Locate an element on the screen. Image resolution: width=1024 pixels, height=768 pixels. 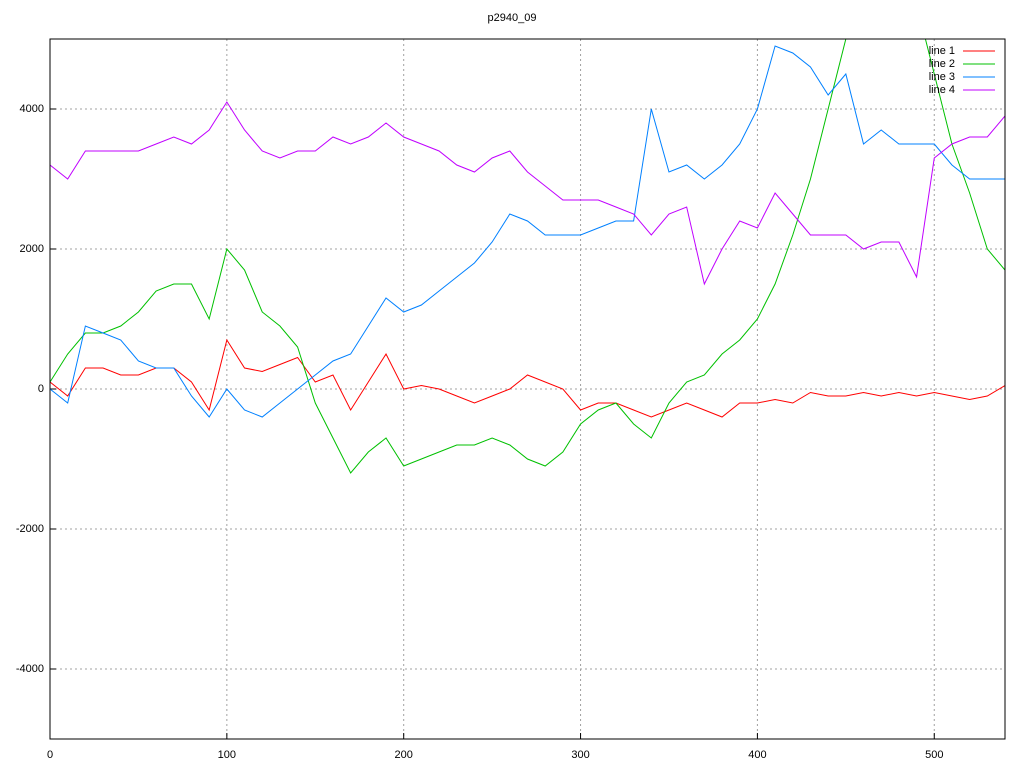
chart-title: p2940_09 is located at coordinates (512, 18).